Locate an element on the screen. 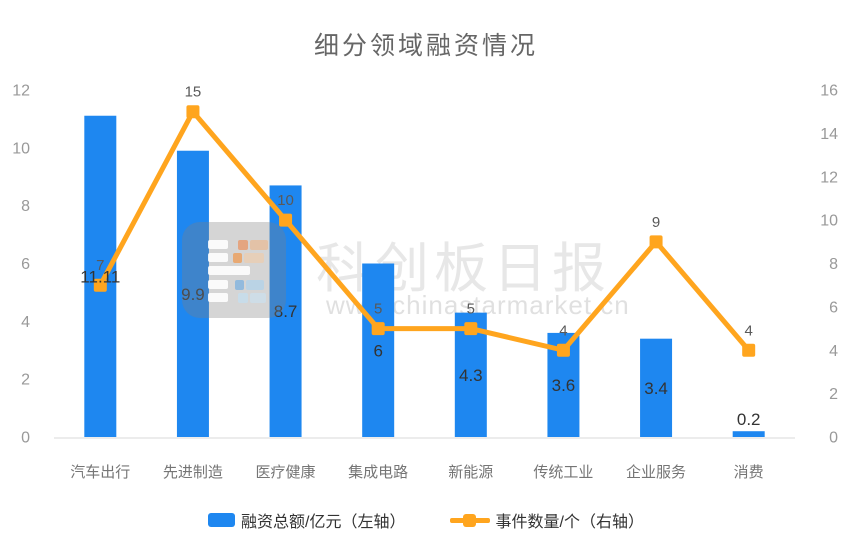  line-marker-企业服务 is located at coordinates (656, 242).